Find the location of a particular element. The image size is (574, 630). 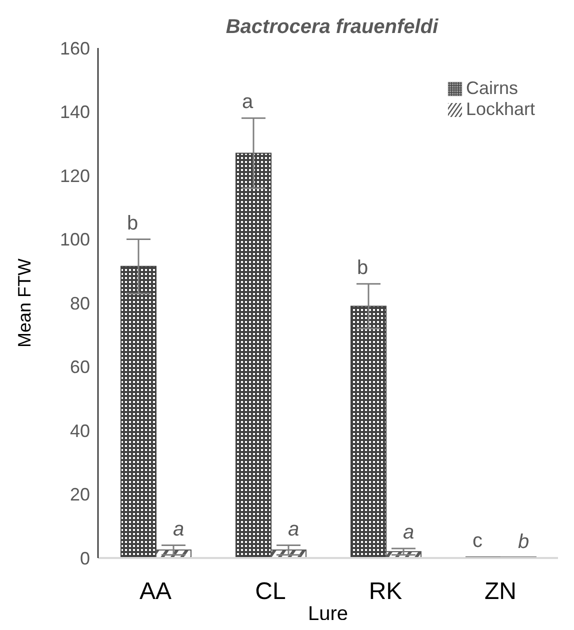

legend-label: Cairns is located at coordinates (492, 88).